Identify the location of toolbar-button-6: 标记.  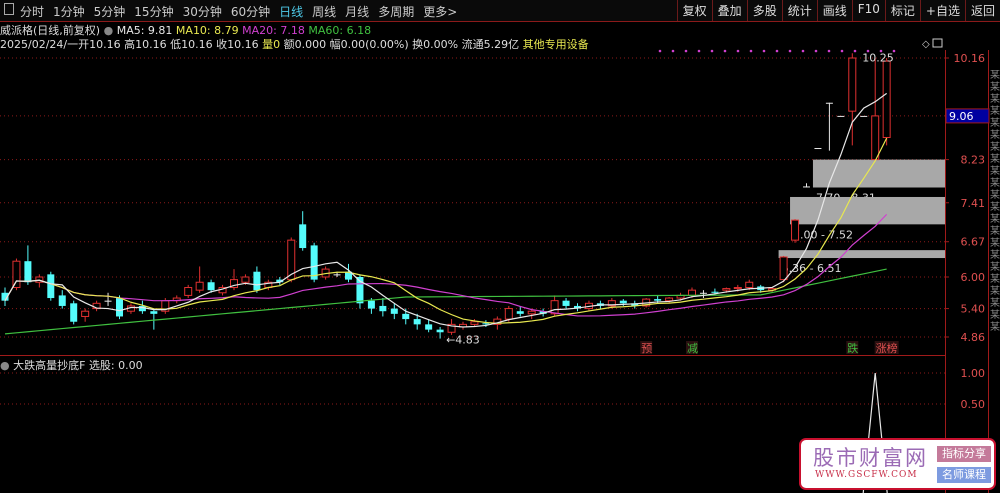
(902, 10).